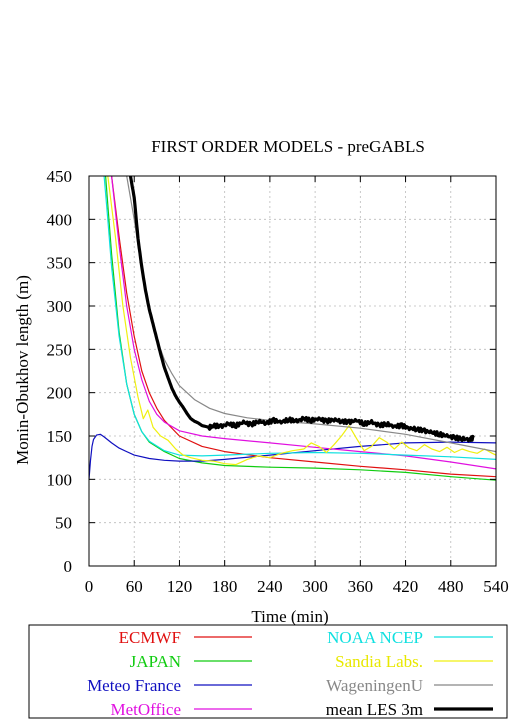  What do you see at coordinates (288, 146) in the screenshot?
I see `chart-title: FIRST ORDER MODELS - preGABLS` at bounding box center [288, 146].